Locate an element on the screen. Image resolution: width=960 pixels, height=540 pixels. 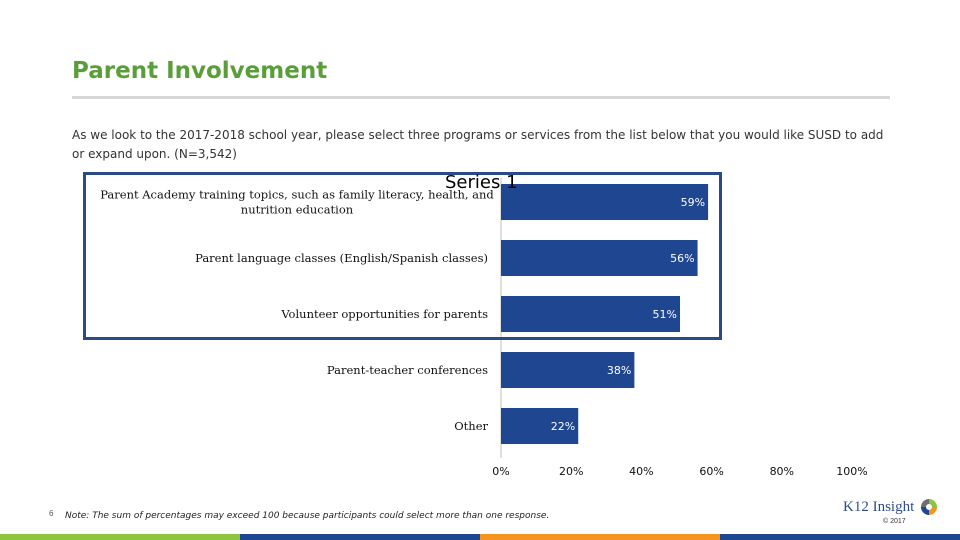
x-tick-label-2: 40% is located at coordinates (641, 471).